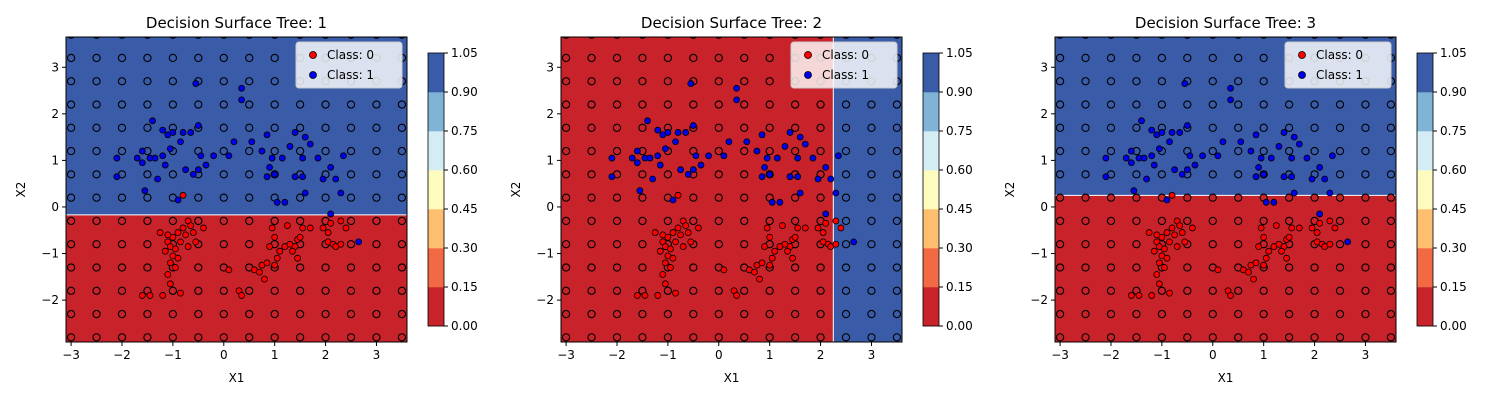 Image resolution: width=1500 pixels, height=400 pixels. What do you see at coordinates (1339, 75) in the screenshot?
I see `legend-label-class-1: Class: 1` at bounding box center [1339, 75].